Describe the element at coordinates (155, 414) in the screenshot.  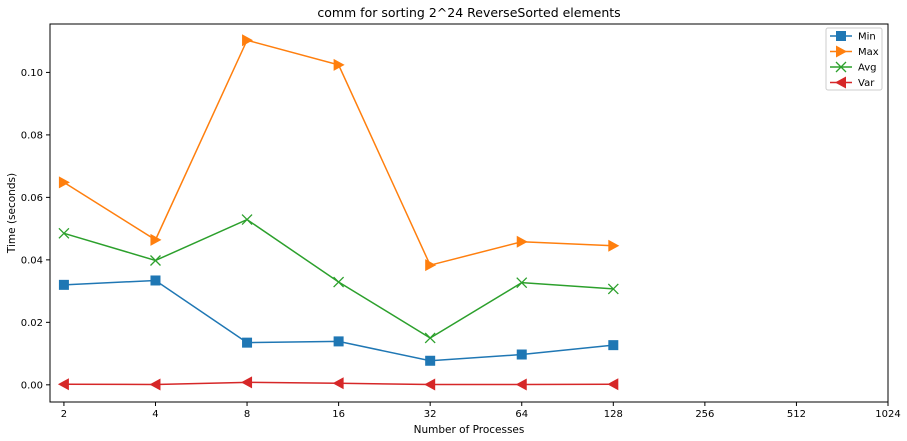
I see `x-tick-label: 4` at that location.